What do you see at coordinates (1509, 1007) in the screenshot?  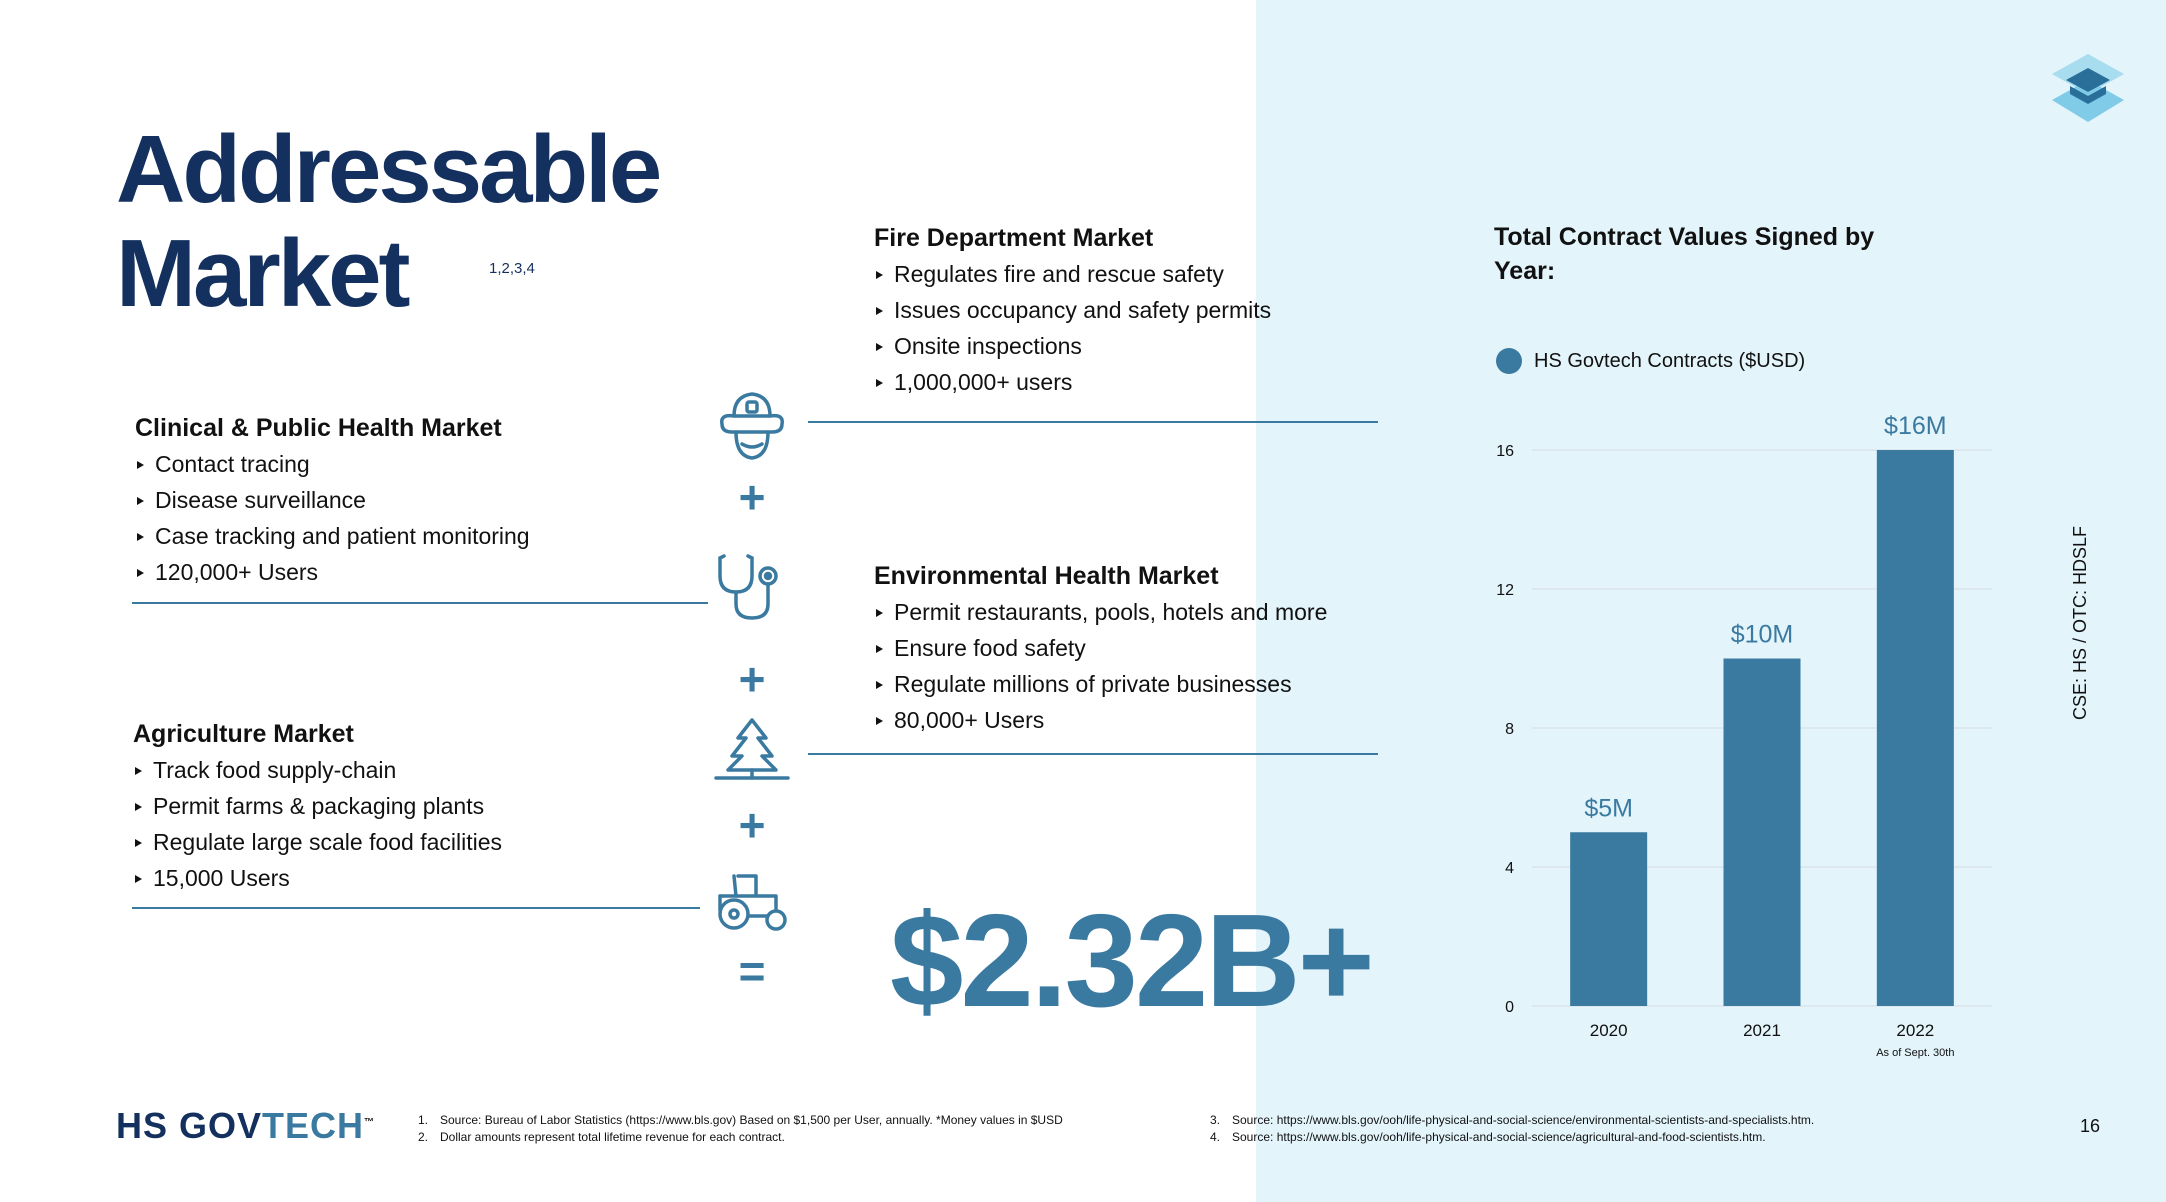 I see `y-tick-label: 0` at bounding box center [1509, 1007].